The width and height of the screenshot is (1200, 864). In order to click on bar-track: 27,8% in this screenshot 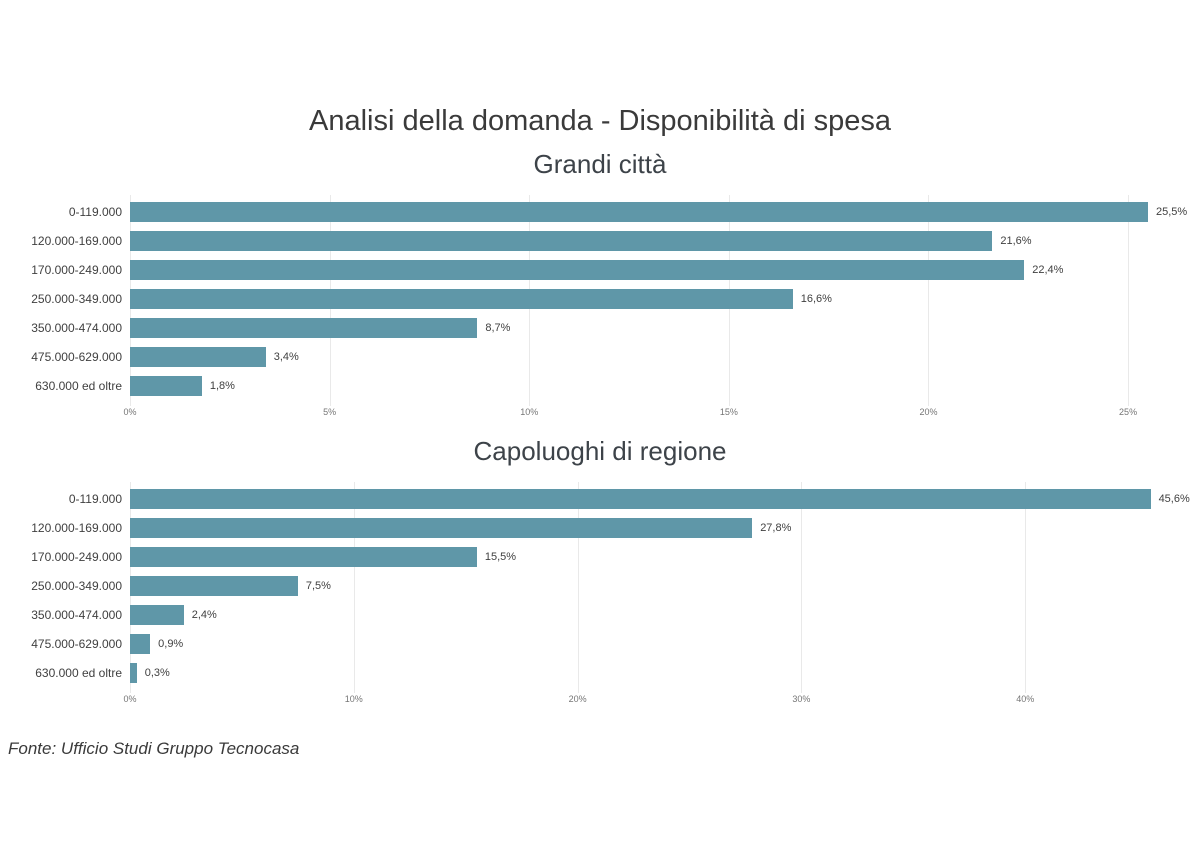, I will do `click(647, 527)`.